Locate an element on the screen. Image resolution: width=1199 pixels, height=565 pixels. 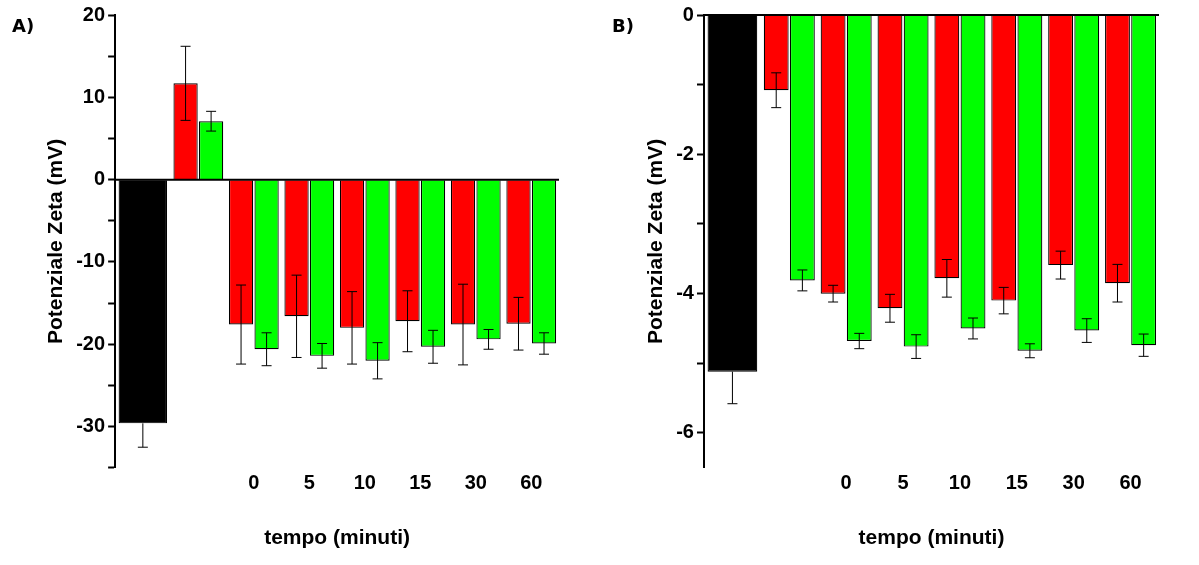
chart-title: A) is located at coordinates (23, 25).